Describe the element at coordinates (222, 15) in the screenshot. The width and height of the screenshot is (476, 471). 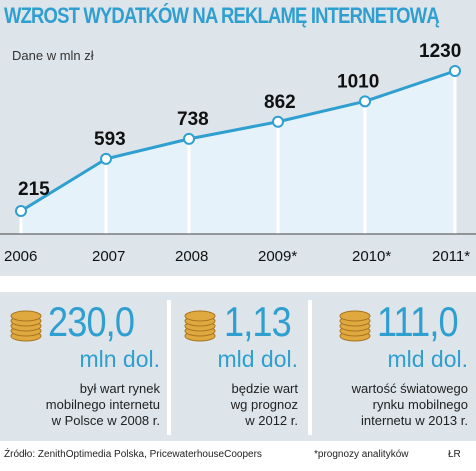
I see `chart-title: WZROST WYDATKÓW NA REKLAMĘ INTERNETOWĄ` at that location.